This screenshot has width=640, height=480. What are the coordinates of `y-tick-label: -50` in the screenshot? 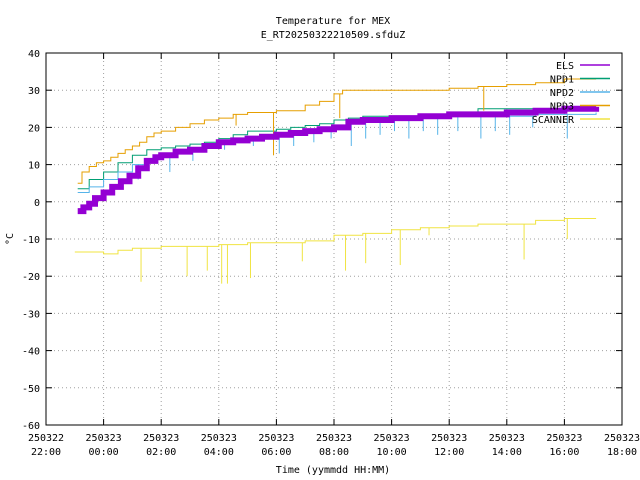 It's located at (31, 389).